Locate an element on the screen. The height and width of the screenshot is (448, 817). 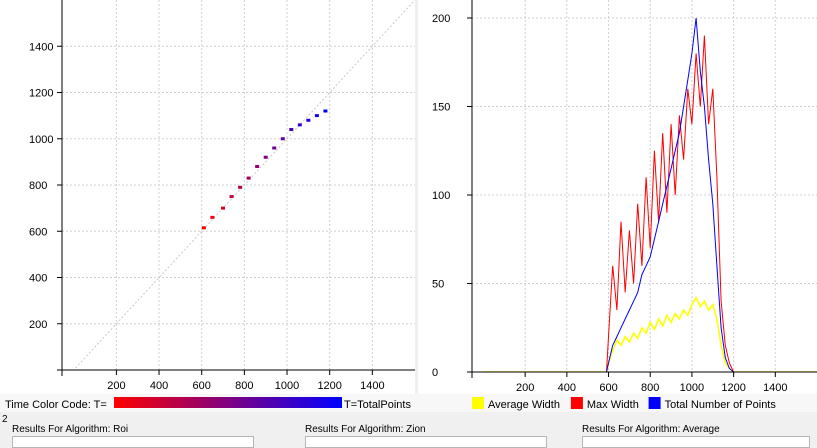
results-field-zion is located at coordinates (426, 442).